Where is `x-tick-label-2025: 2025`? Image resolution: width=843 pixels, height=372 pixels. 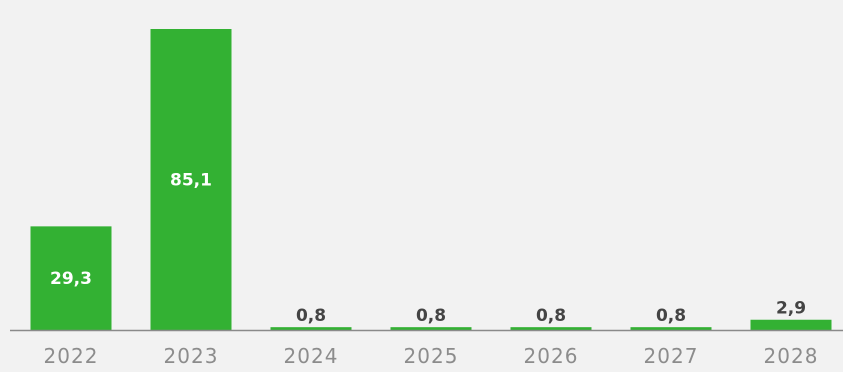
x-tick-label-2025: 2025 is located at coordinates (431, 356).